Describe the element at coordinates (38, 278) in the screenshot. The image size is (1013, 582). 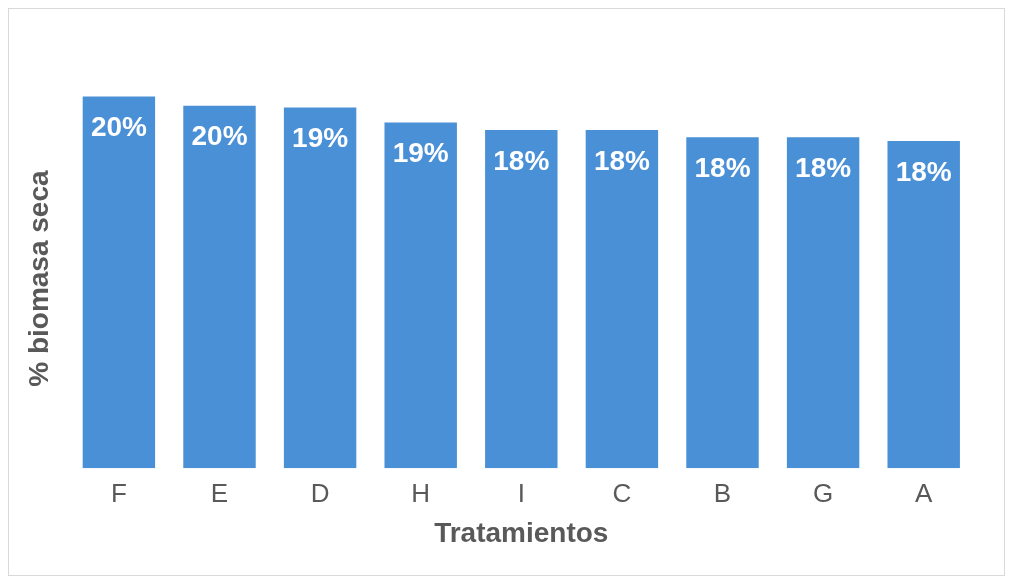
I see `y-axis-title: % biomasa seca` at that location.